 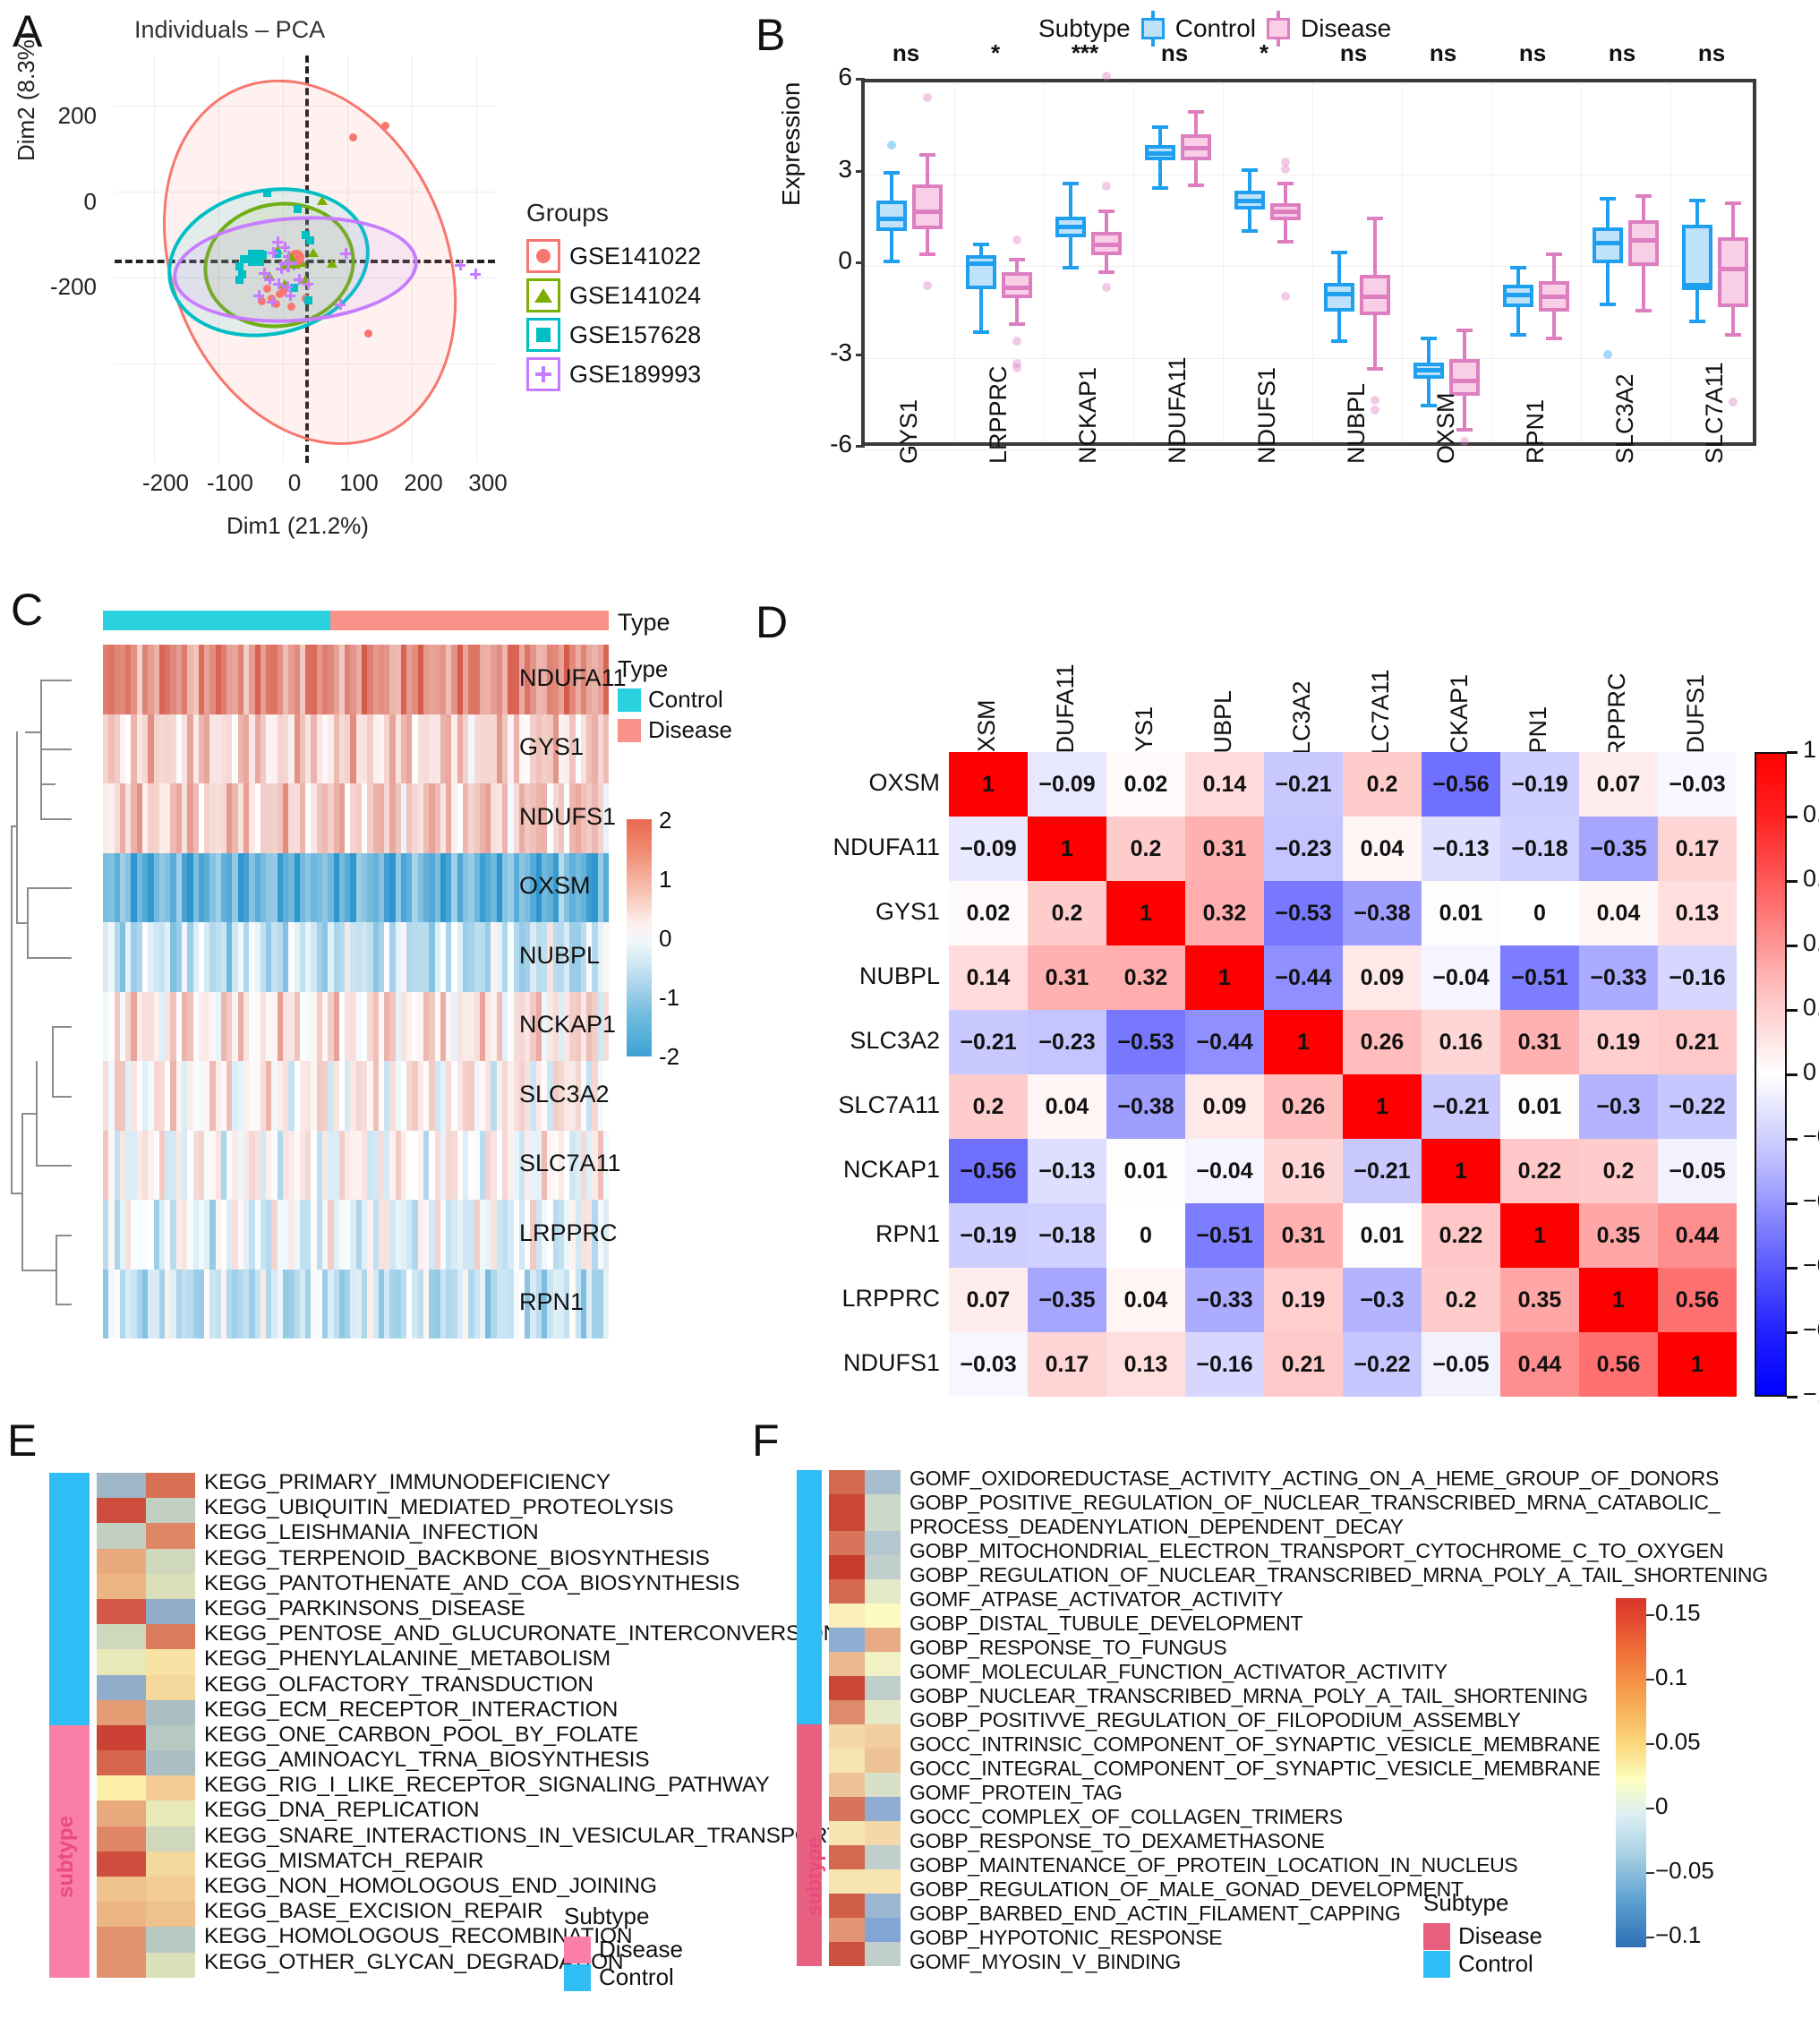 What do you see at coordinates (1678, 1612) in the screenshot?
I see `panel-f-scale-tick: 0.15` at bounding box center [1678, 1612].